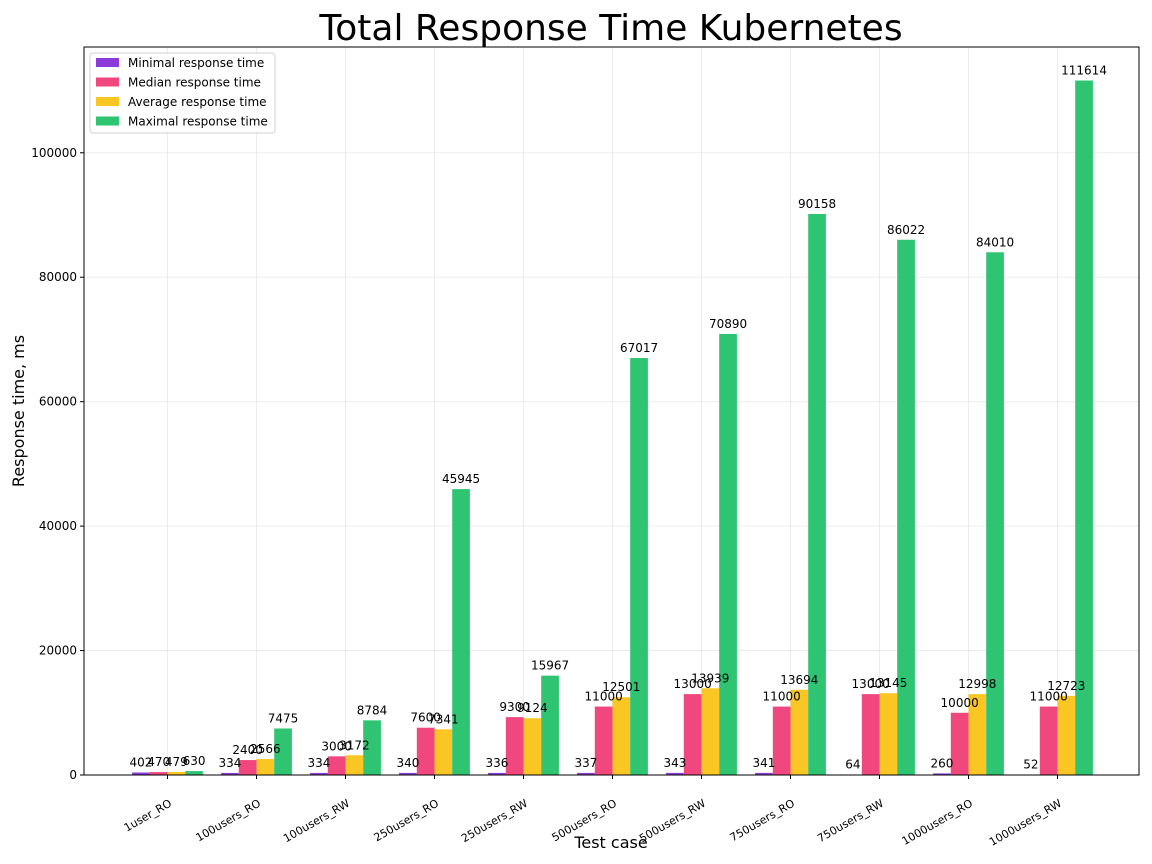 This screenshot has width=1152, height=864. What do you see at coordinates (496, 763) in the screenshot?
I see `bar-value-label: 336` at bounding box center [496, 763].